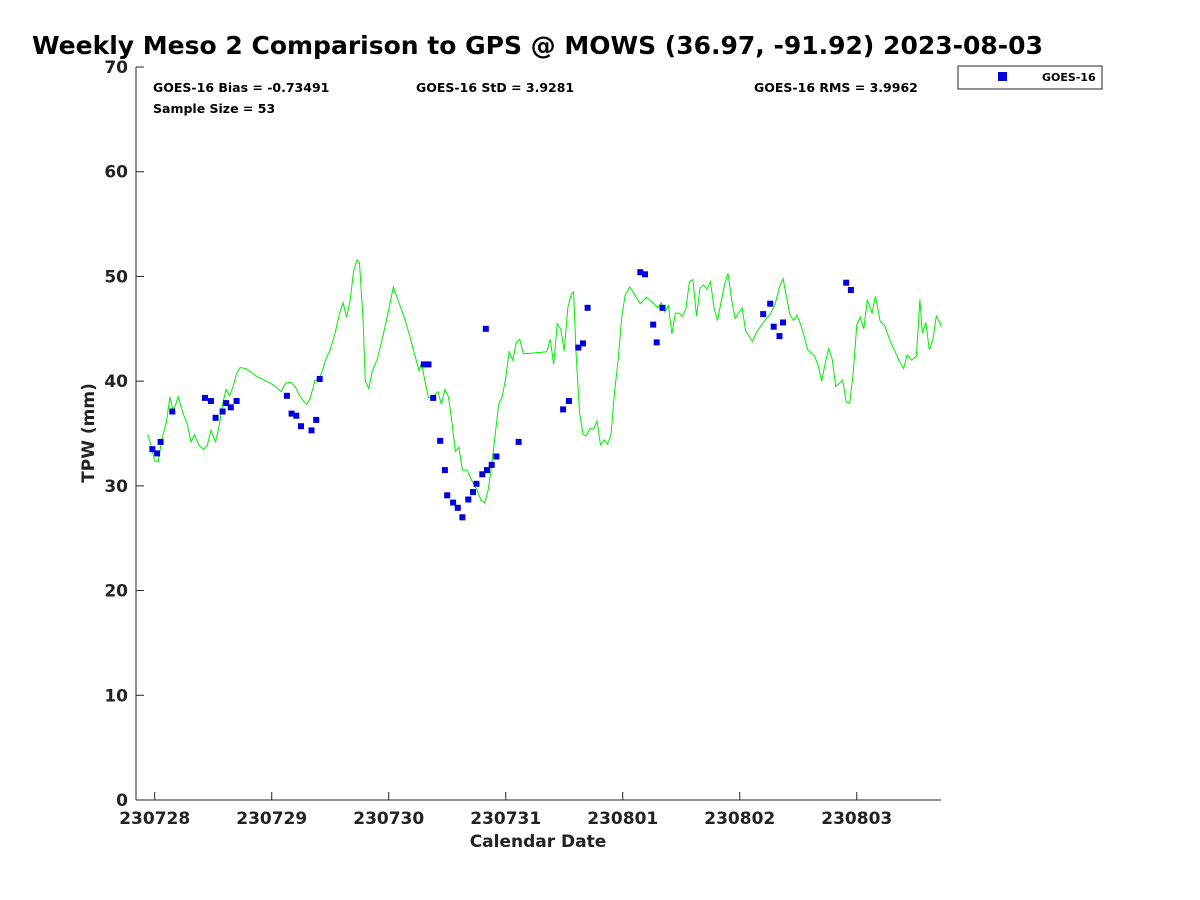  Describe the element at coordinates (116, 173) in the screenshot. I see `y-tick-label: 60` at that location.